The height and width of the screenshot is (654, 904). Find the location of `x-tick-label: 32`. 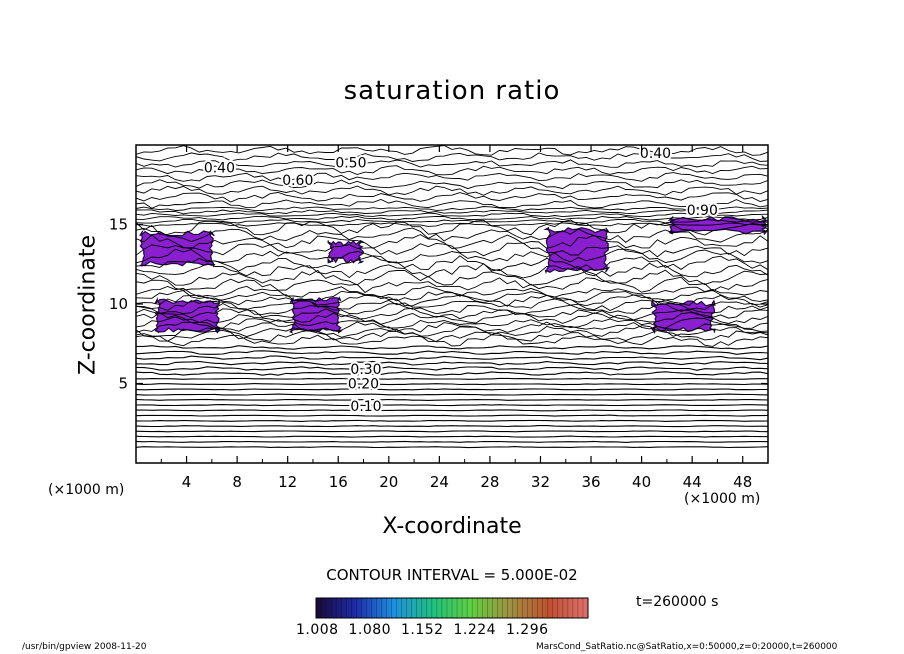

x-tick-label: 32 is located at coordinates (540, 482).